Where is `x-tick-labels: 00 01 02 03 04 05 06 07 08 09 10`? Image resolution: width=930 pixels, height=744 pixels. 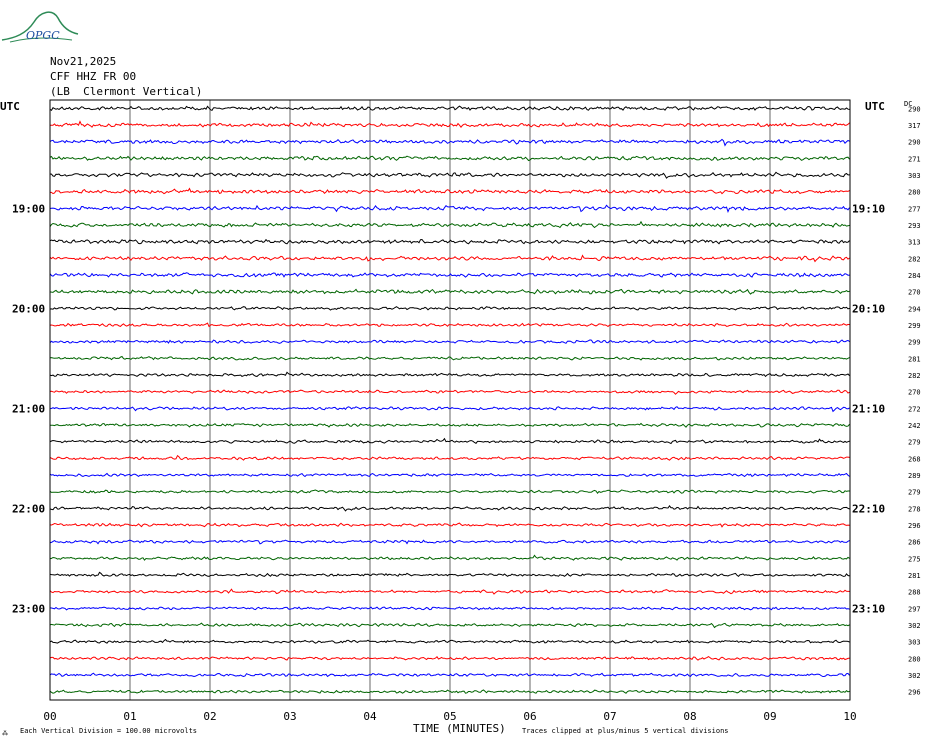
x-tick-labels: 00 01 02 03 04 05 06 07 08 09 10 is located at coordinates (449, 716).